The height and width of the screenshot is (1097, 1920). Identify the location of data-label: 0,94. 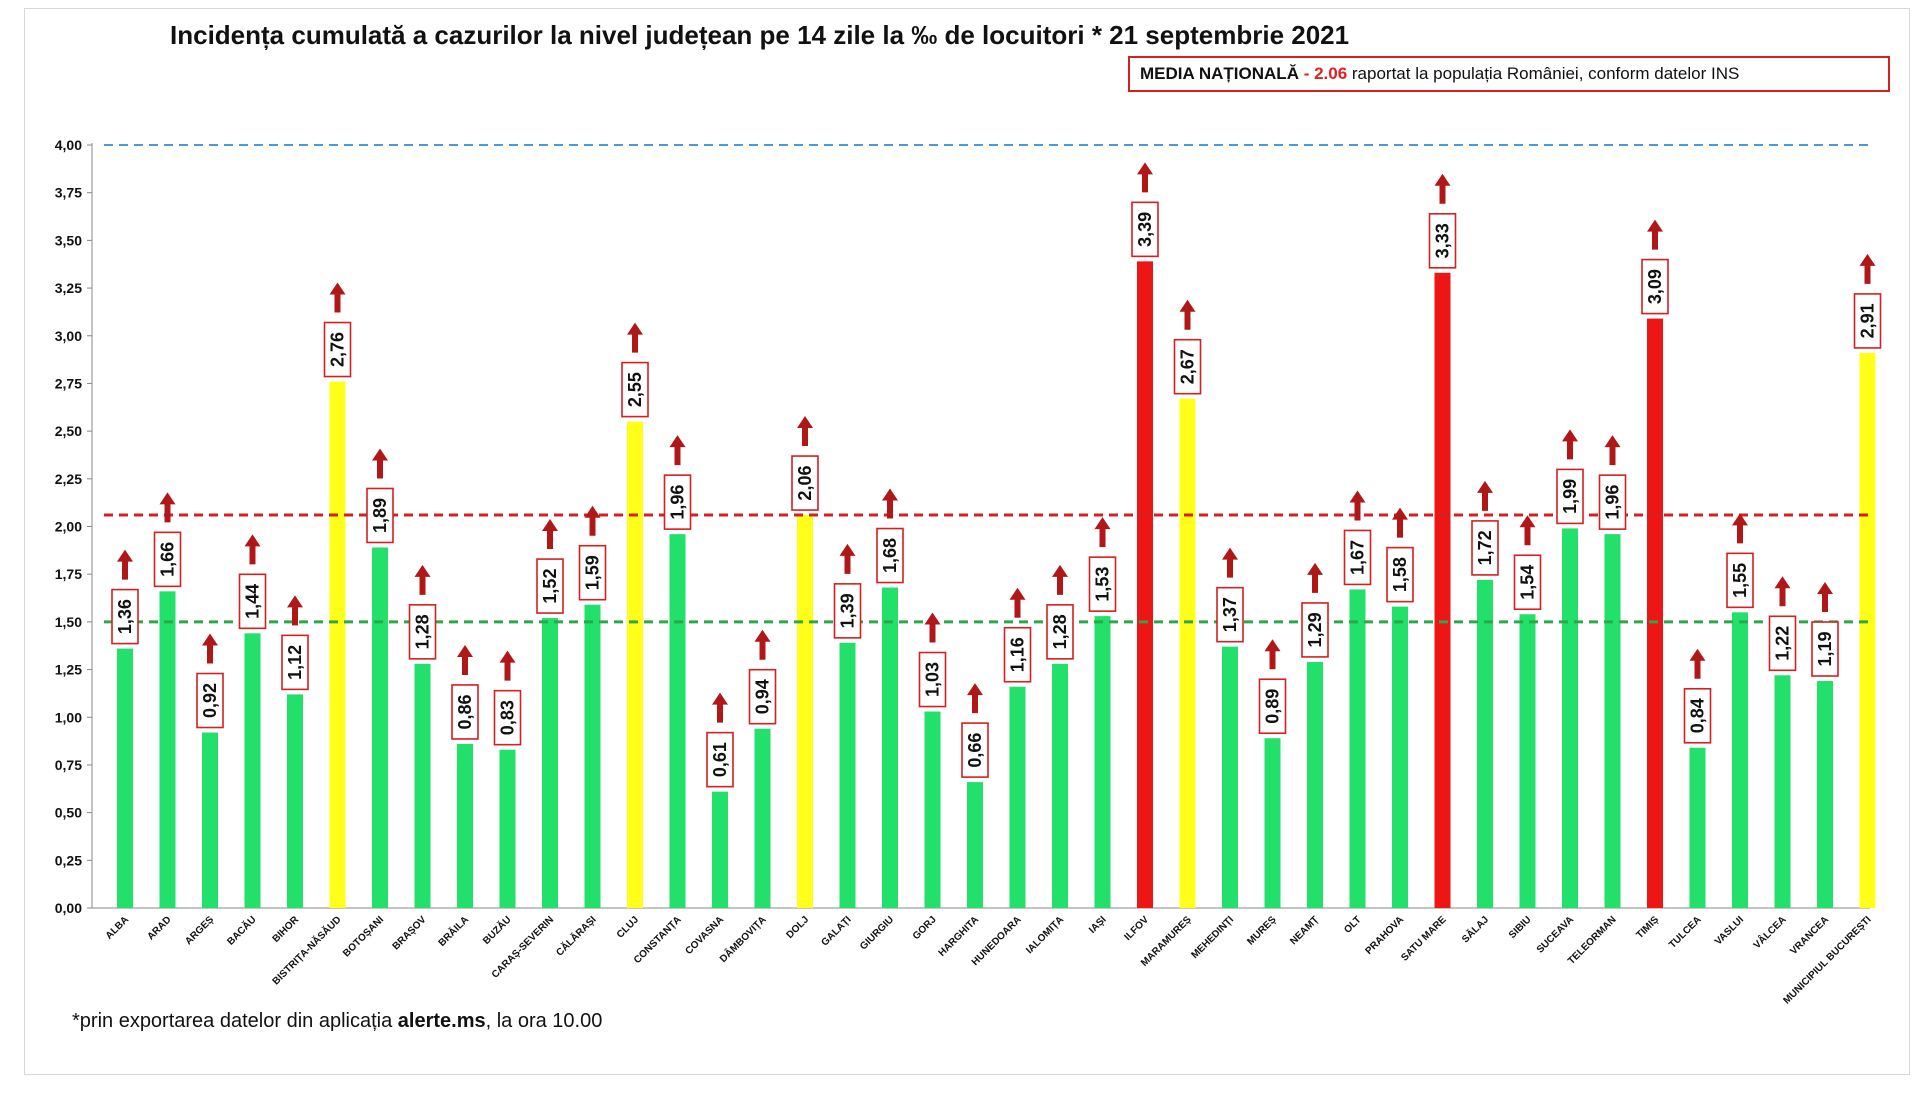
(763, 696).